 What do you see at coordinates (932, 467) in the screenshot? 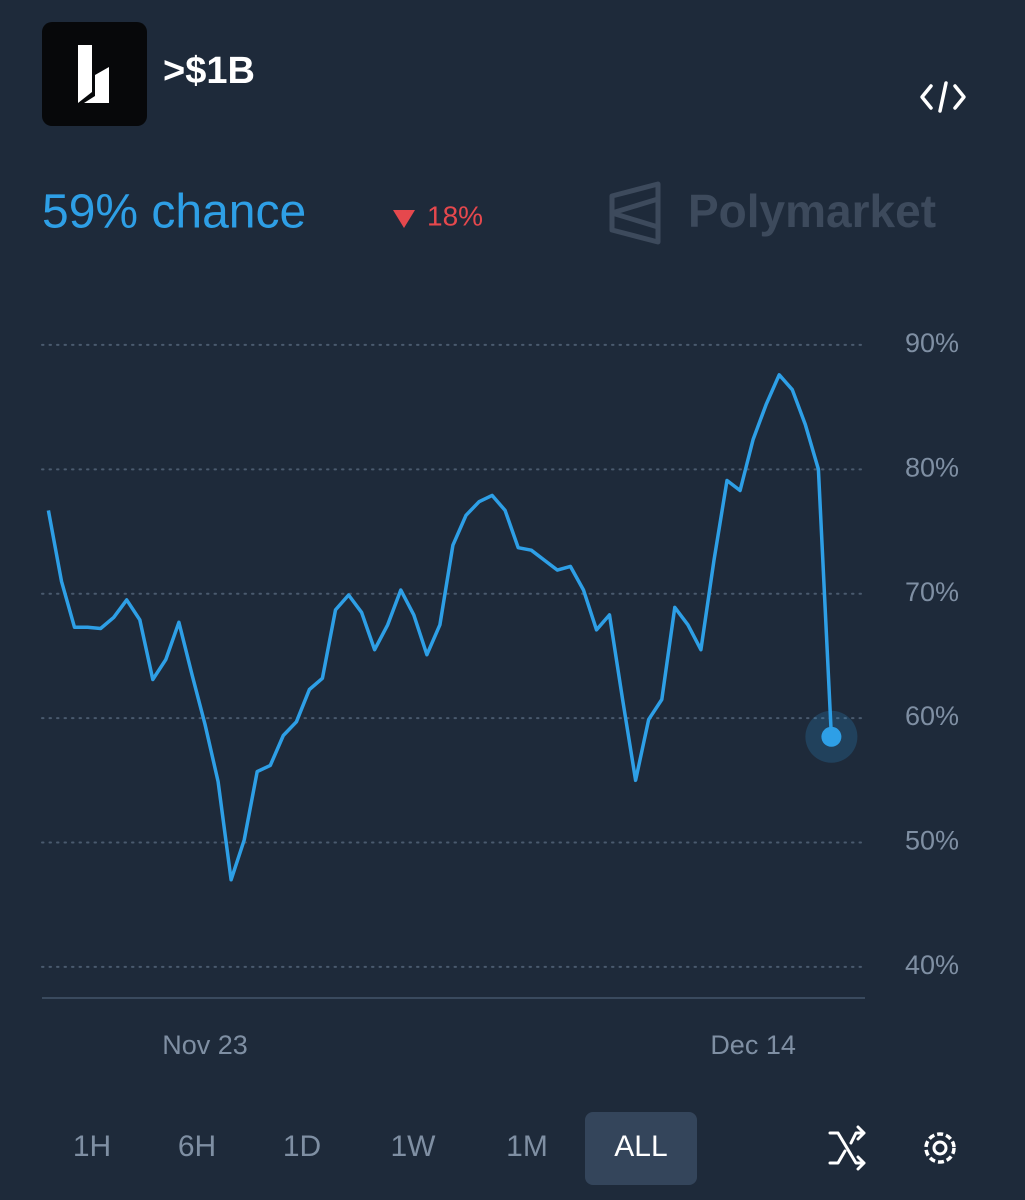
I see `y-tick-label: 80%` at bounding box center [932, 467].